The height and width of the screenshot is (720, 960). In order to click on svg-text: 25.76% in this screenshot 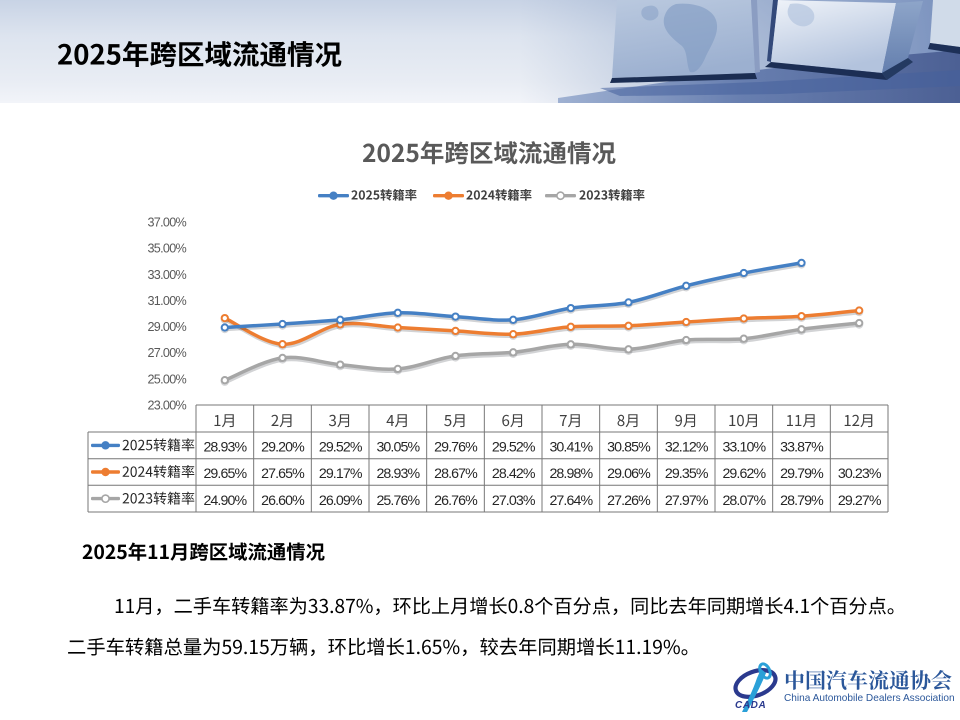, I will do `click(398, 501)`.